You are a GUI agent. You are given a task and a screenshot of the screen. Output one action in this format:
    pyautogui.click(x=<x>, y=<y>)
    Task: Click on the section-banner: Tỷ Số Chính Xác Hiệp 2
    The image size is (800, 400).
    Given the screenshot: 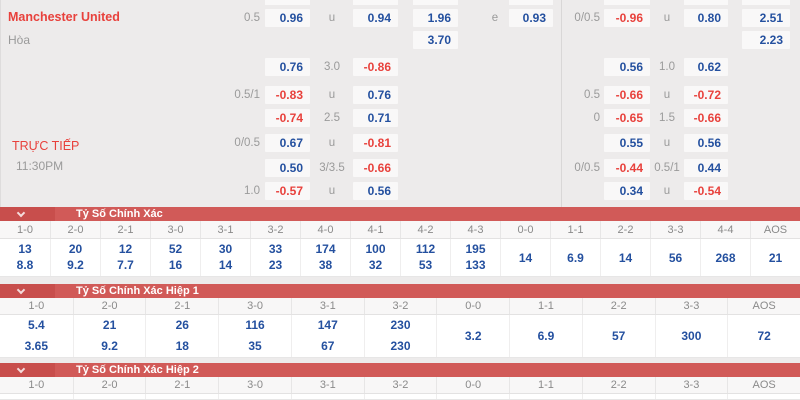 What is the action you would take?
    pyautogui.click(x=400, y=370)
    